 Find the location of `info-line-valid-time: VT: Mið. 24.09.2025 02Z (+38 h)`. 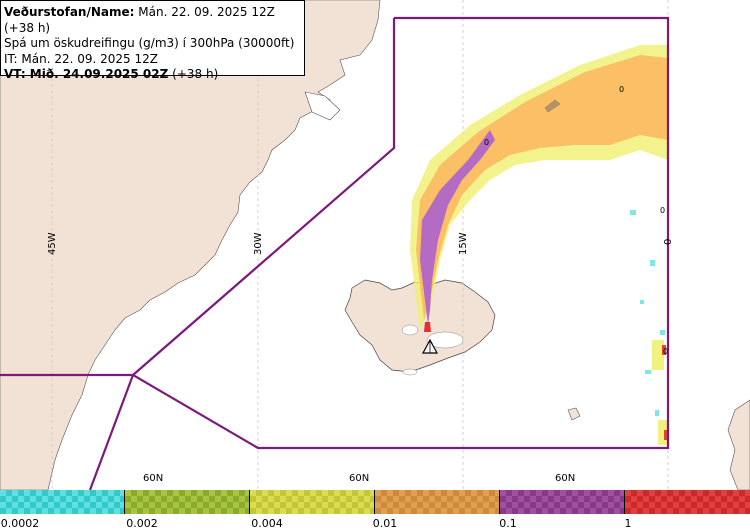

info-line-valid-time: VT: Mið. 24.09.2025 02Z (+38 h) is located at coordinates (111, 74).